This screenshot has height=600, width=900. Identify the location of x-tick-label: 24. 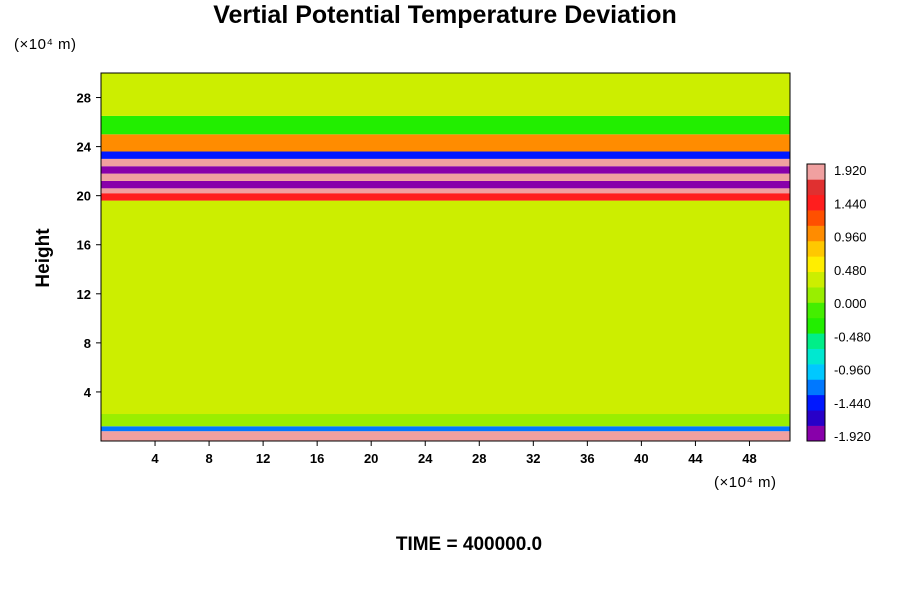
(425, 458).